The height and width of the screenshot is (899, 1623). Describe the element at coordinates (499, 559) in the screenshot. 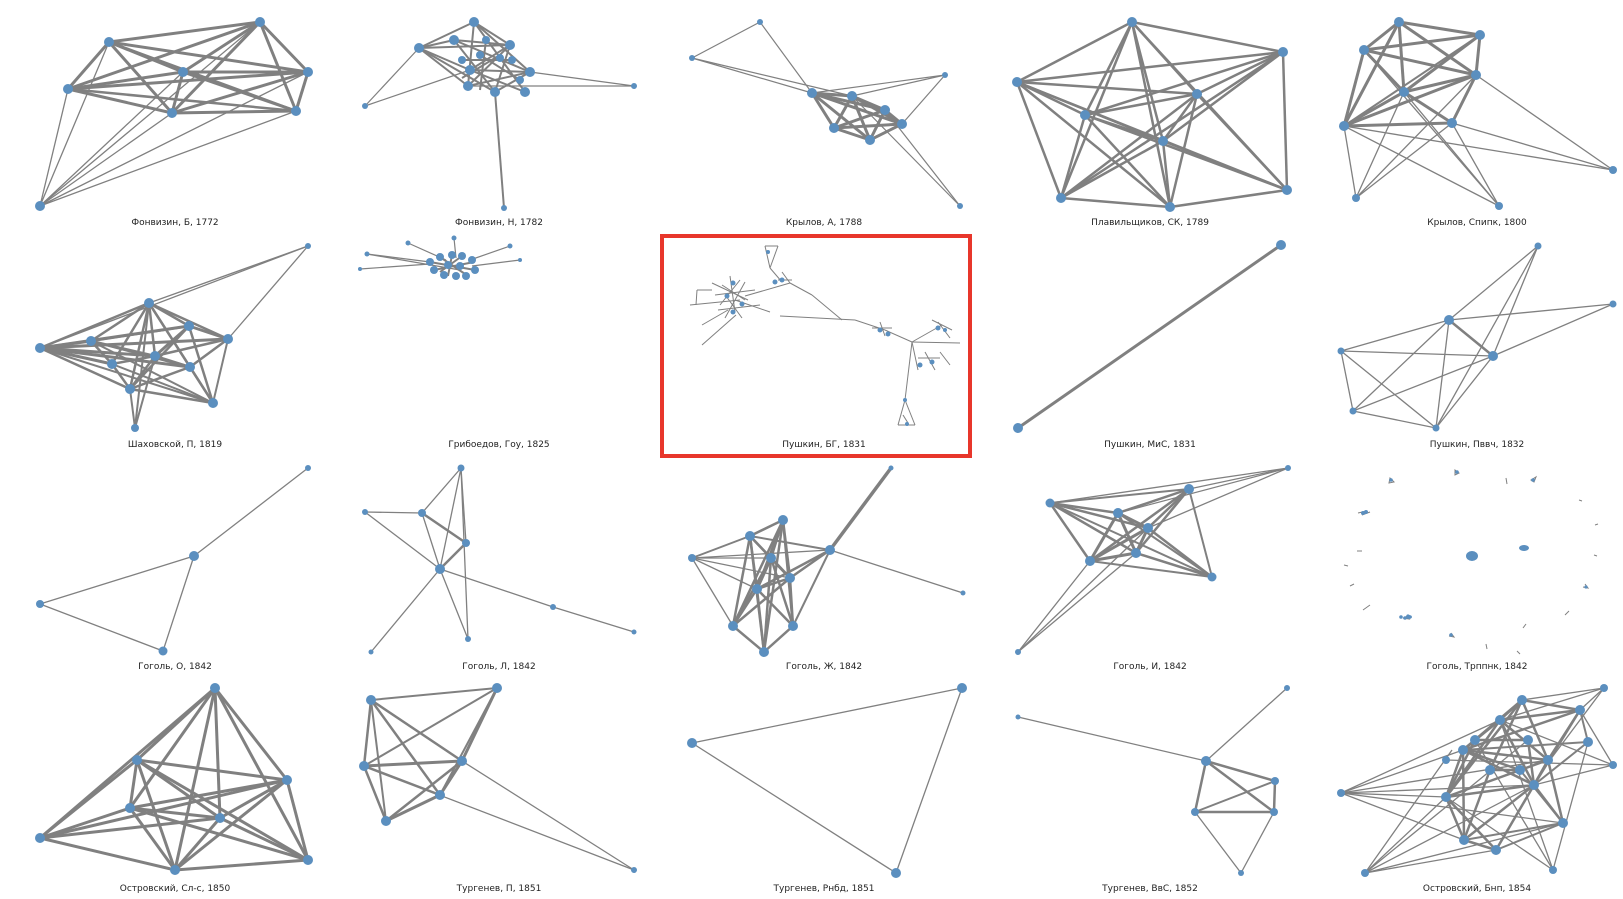

I see `network-panel` at that location.